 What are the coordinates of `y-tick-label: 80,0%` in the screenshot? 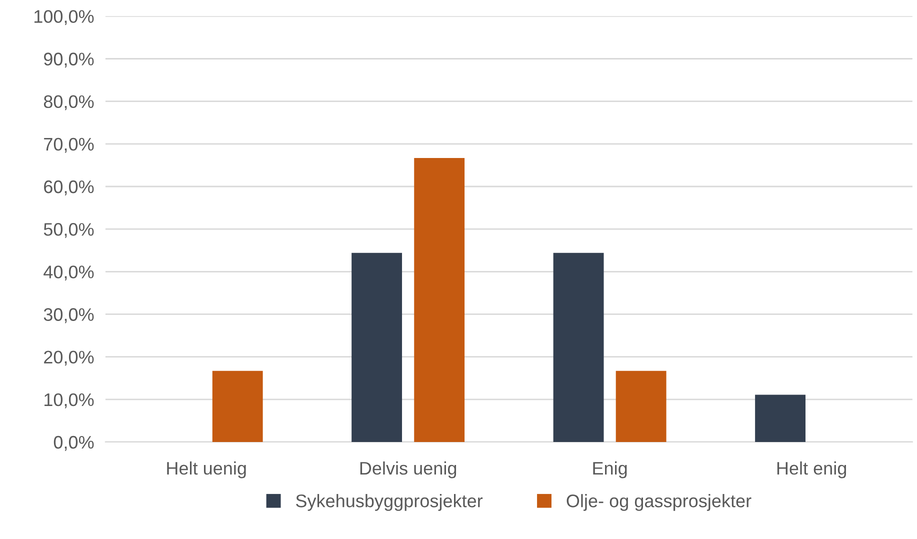 It's located at (69, 102).